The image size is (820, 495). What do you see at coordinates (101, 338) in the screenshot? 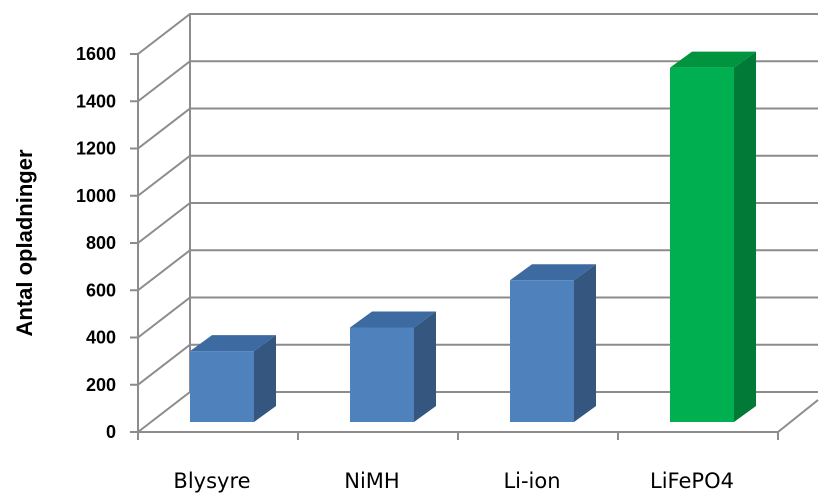
I see `y-tick-label: 400` at bounding box center [101, 338].